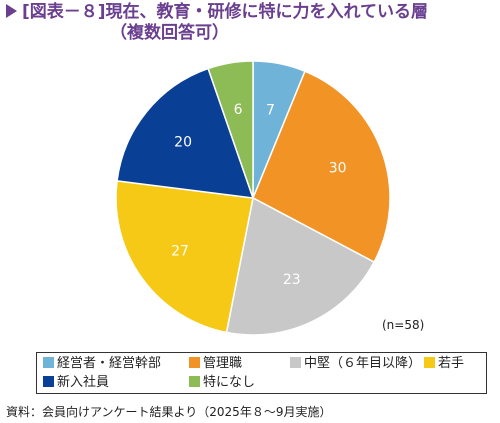 The width and height of the screenshot is (500, 423). I want to click on sample-size-label: (n=58), so click(403, 325).